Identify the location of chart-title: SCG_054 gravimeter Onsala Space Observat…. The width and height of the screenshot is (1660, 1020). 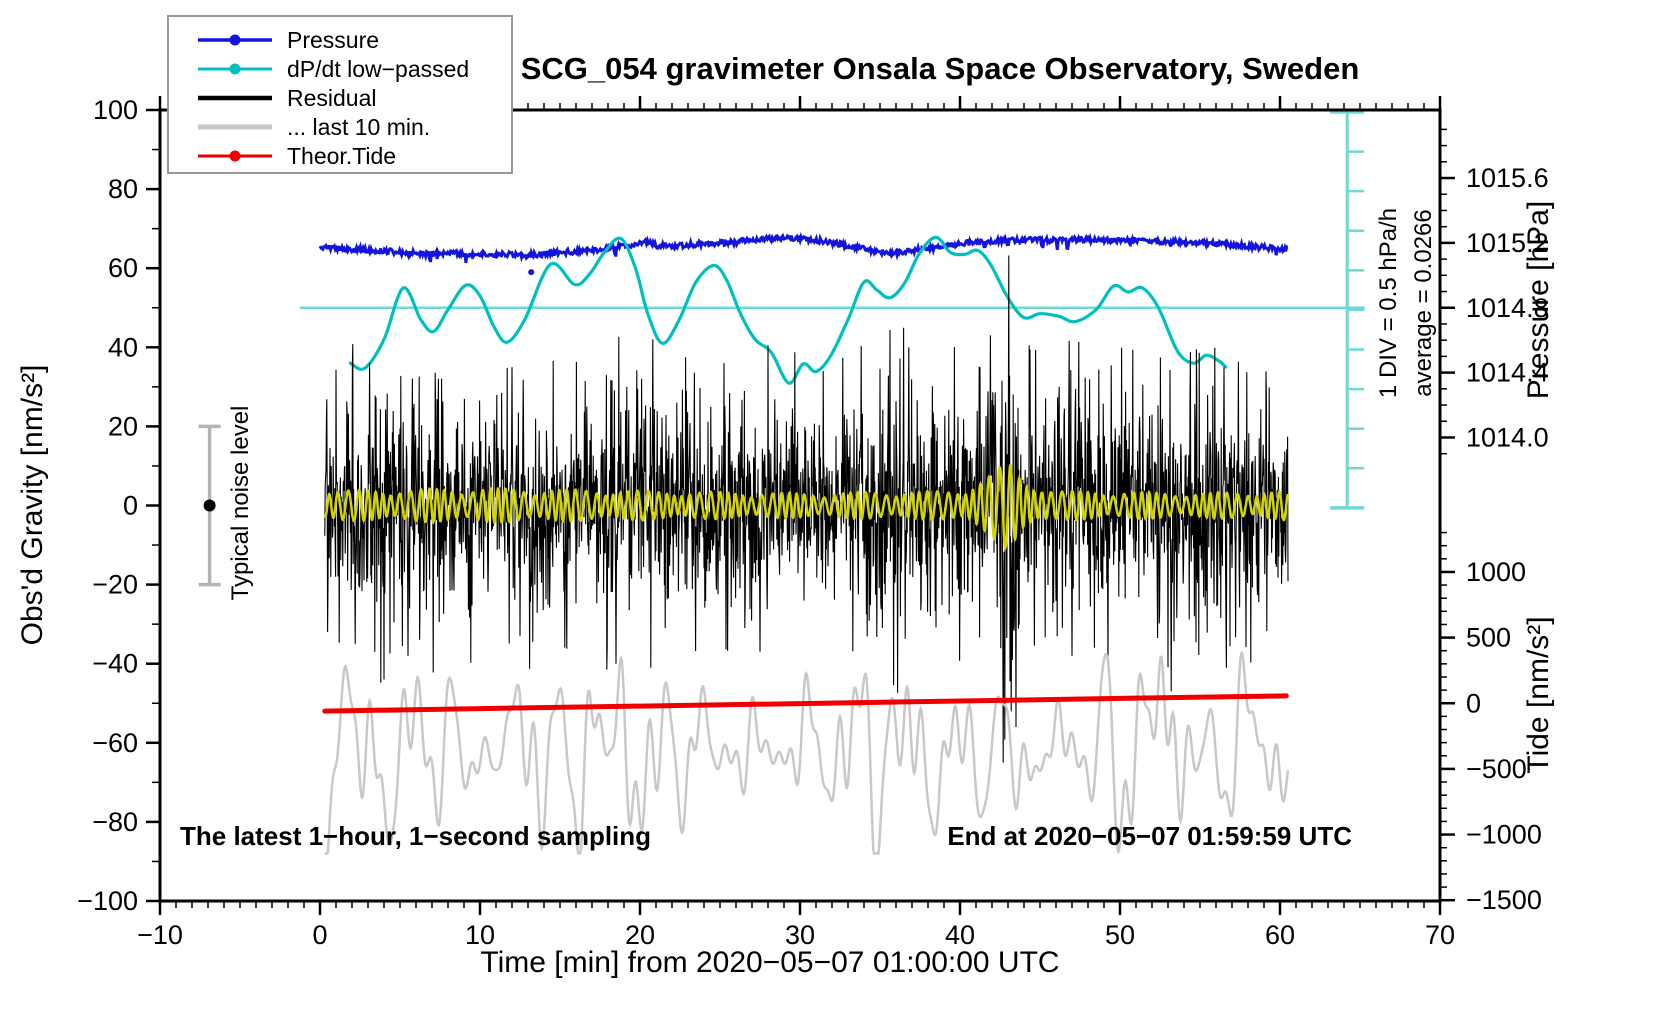
(940, 68).